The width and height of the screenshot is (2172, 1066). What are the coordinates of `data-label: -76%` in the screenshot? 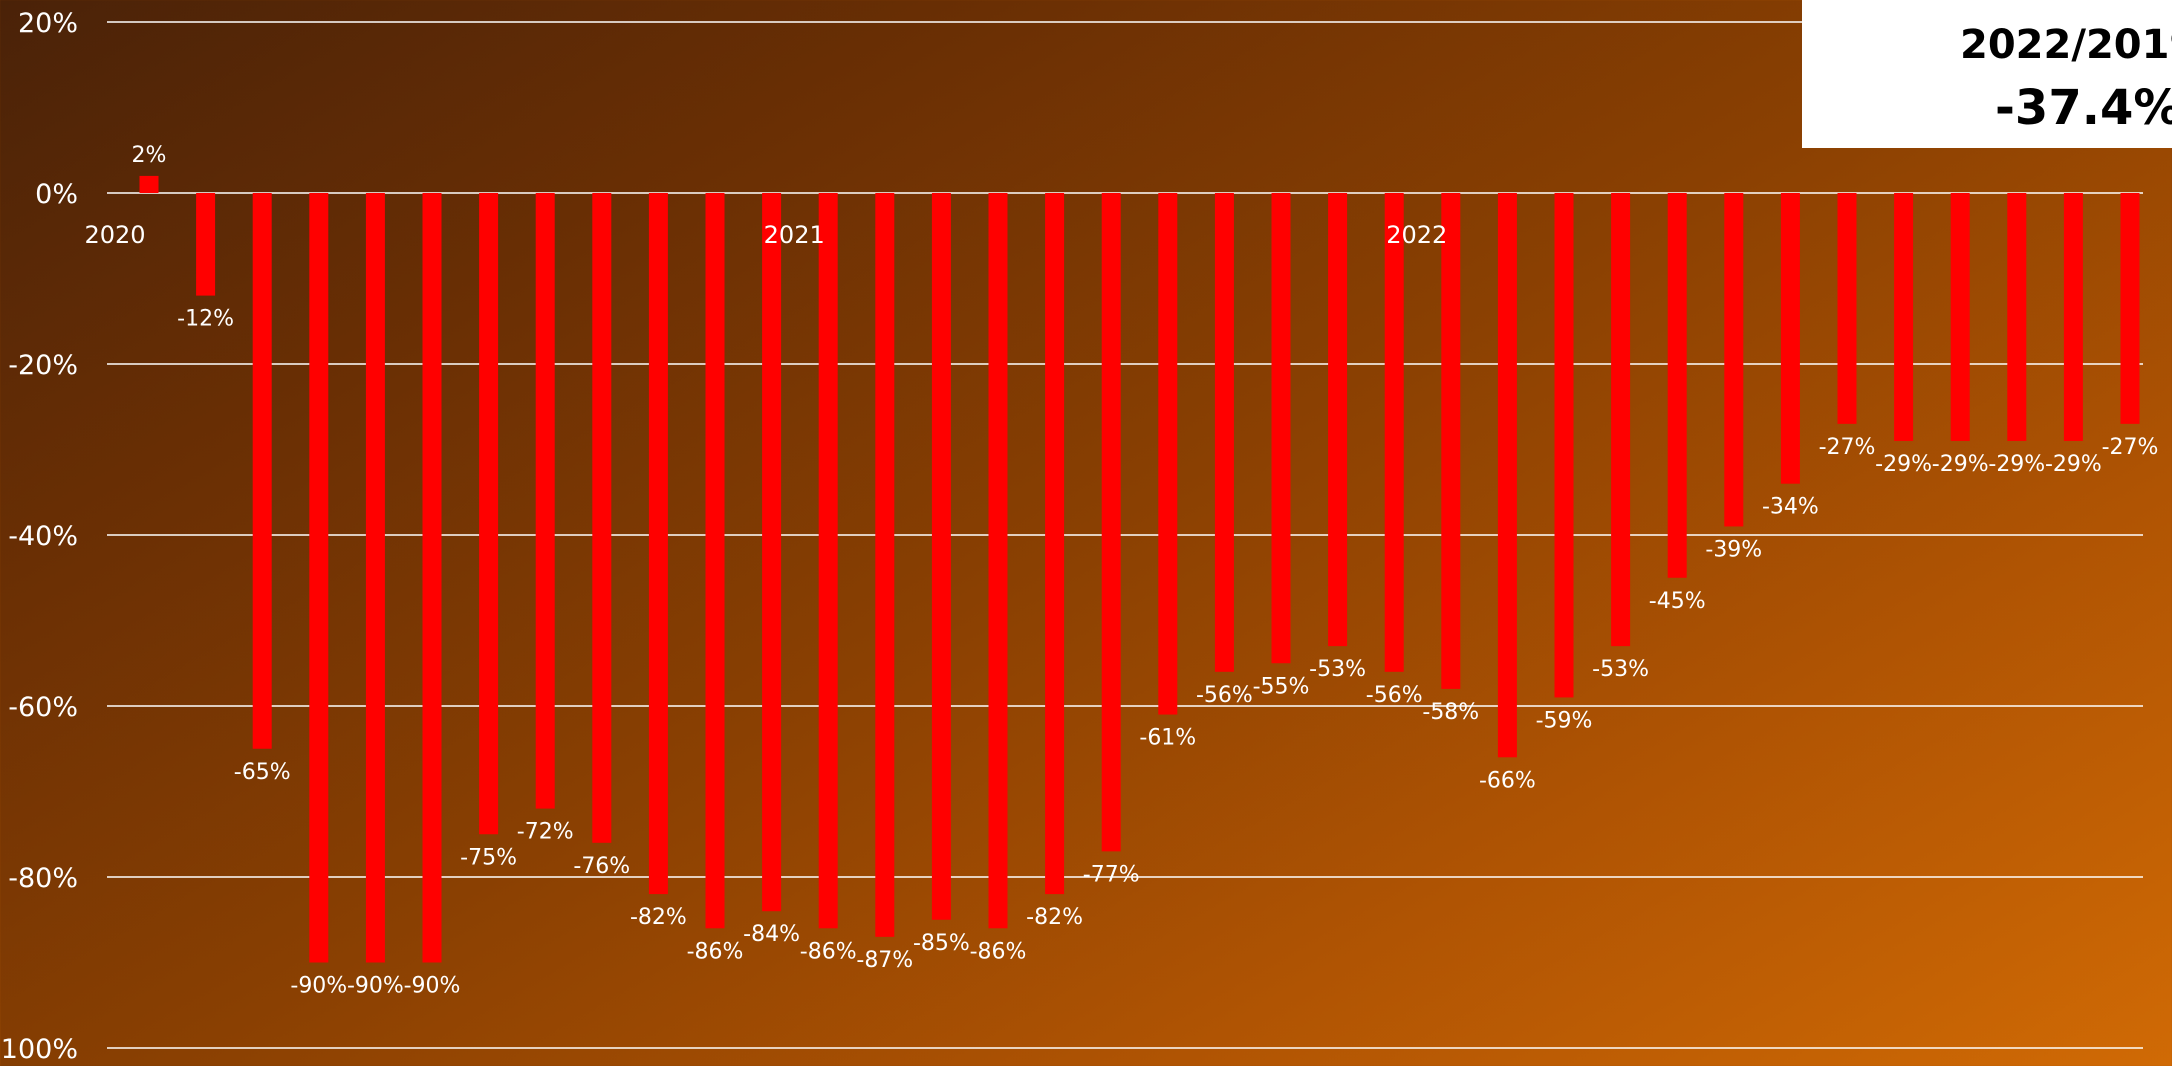 It's located at (601, 866).